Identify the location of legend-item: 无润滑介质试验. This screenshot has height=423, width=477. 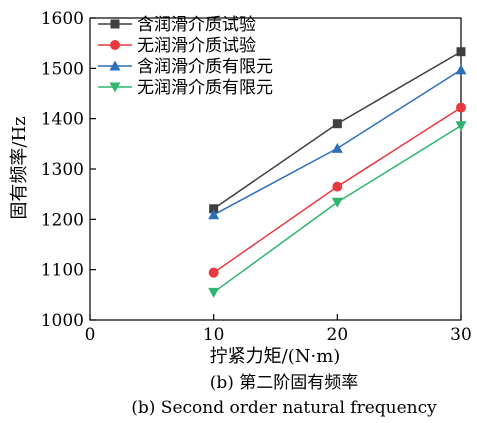
(177, 46).